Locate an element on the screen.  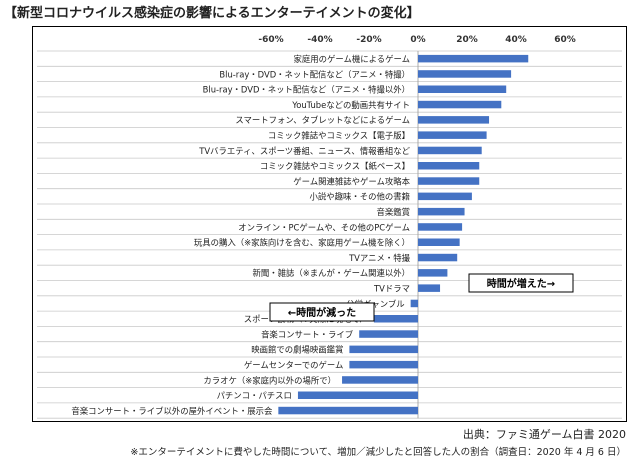
annotation-time-decreased-box is located at coordinates (322, 312).